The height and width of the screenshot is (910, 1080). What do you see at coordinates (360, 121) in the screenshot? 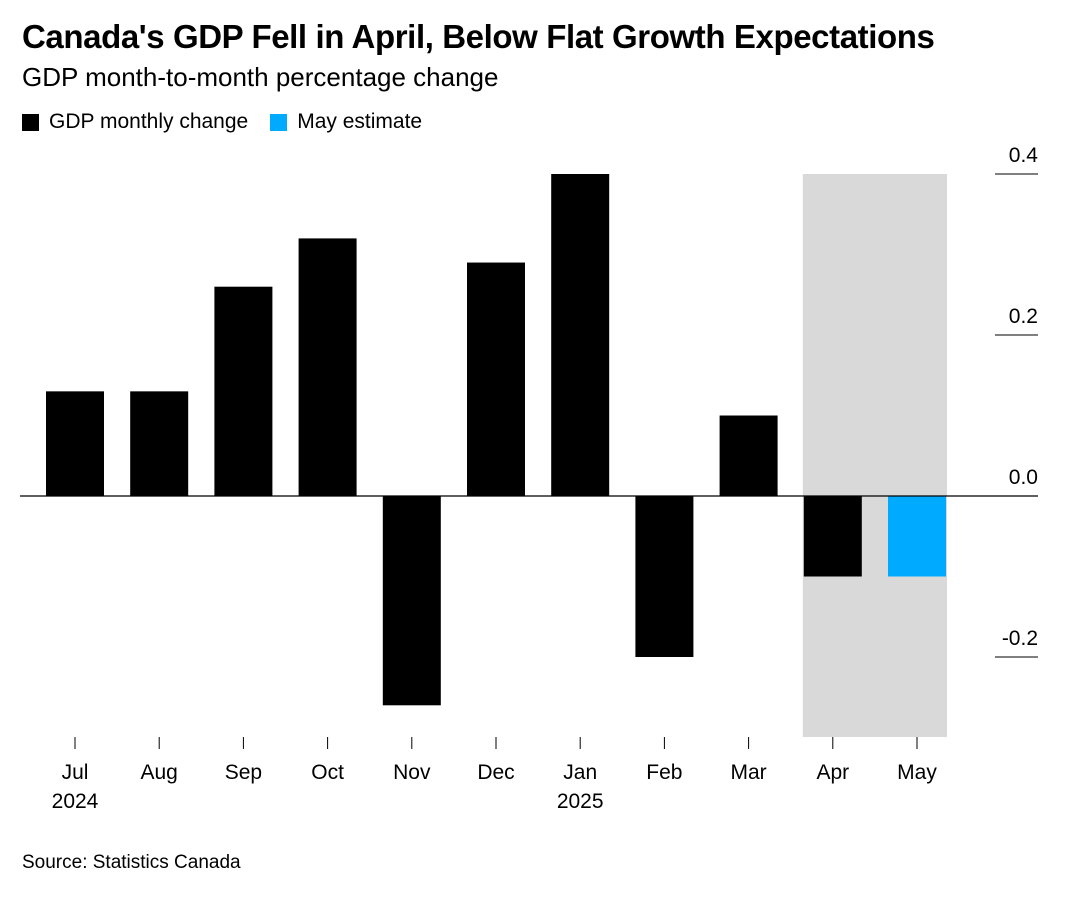
I see `legend-label-may-estimate: May estimate` at bounding box center [360, 121].